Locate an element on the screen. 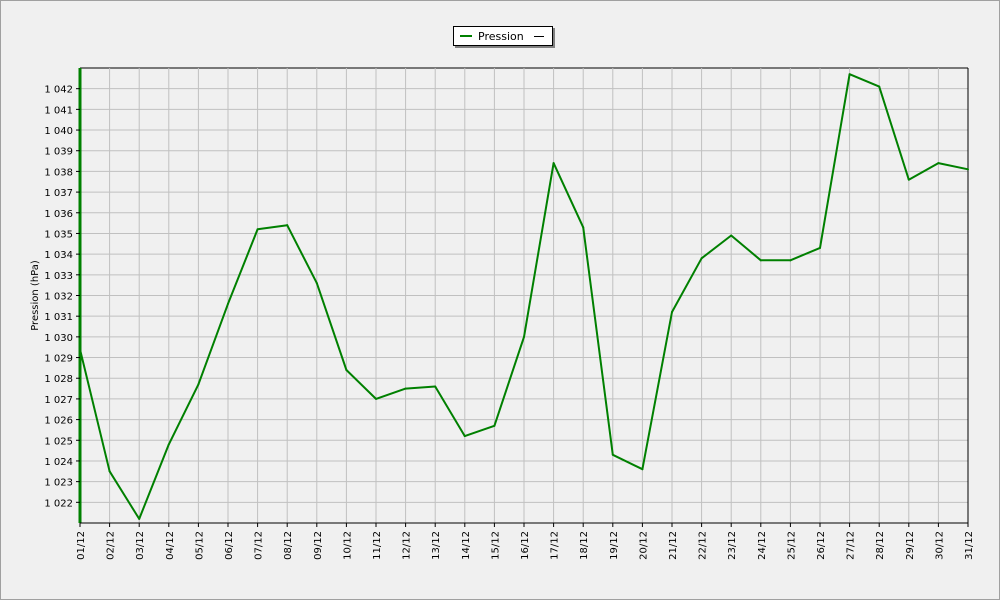 This screenshot has height=600, width=1000. x-tick-label: 07/12 is located at coordinates (259, 545).